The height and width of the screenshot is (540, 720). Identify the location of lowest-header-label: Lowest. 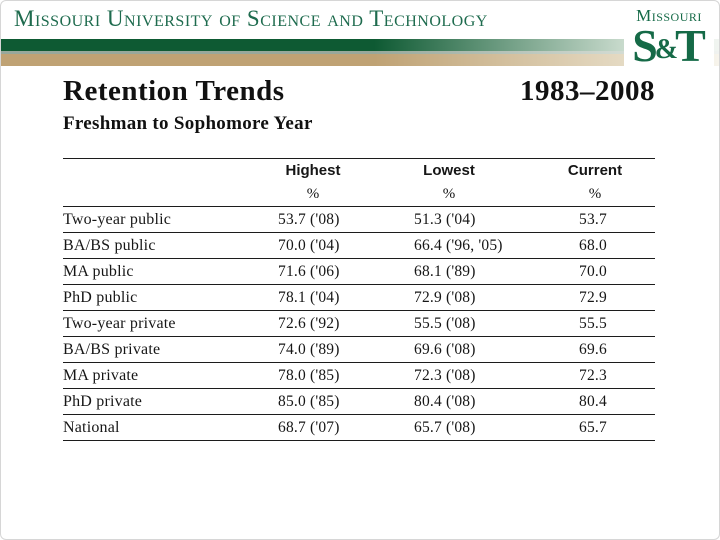
(449, 171).